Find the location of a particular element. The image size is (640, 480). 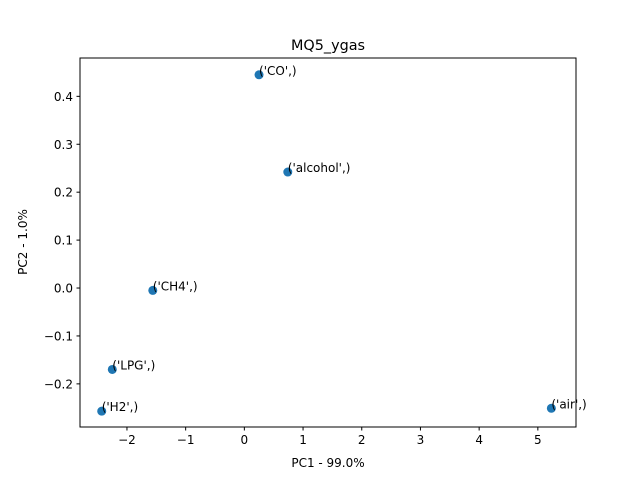

data-point-label: ('CO',) is located at coordinates (278, 71).